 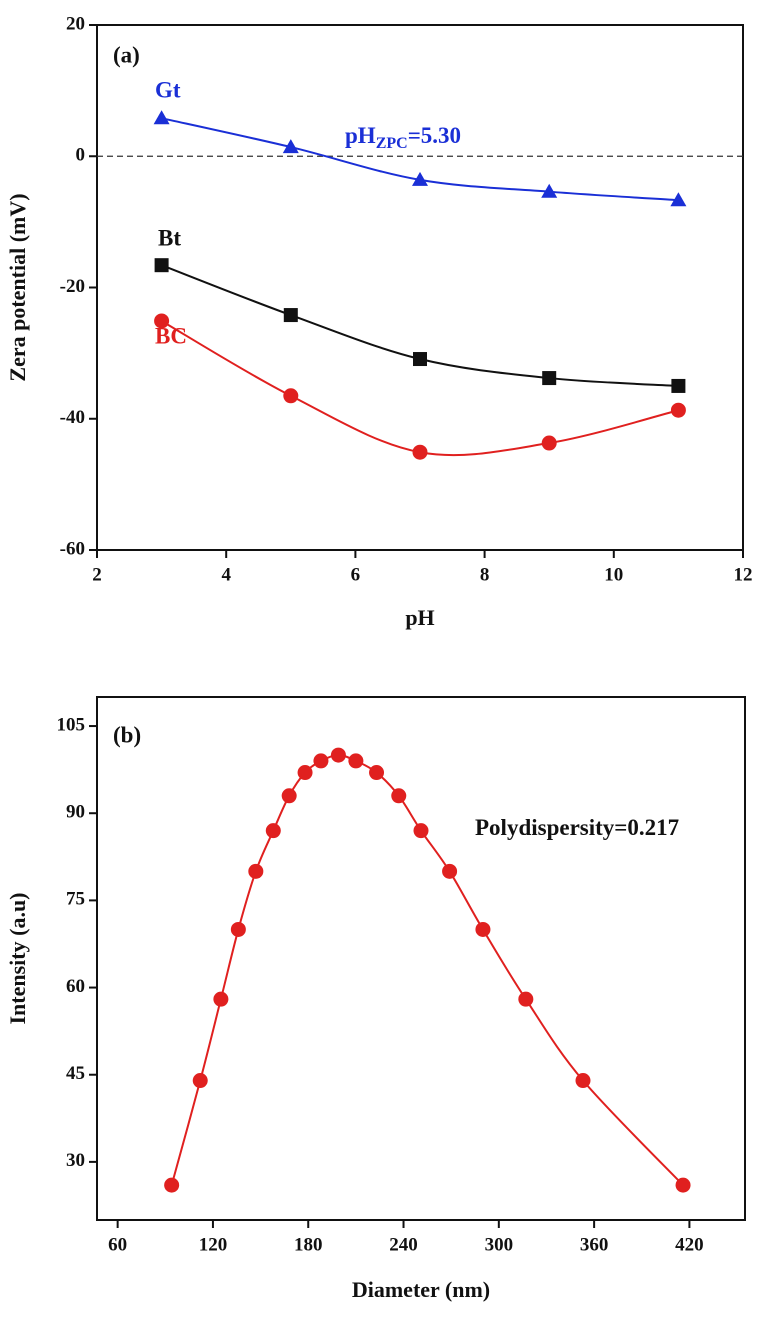 What do you see at coordinates (97, 574) in the screenshot?
I see `x-tick-label: 2` at bounding box center [97, 574].